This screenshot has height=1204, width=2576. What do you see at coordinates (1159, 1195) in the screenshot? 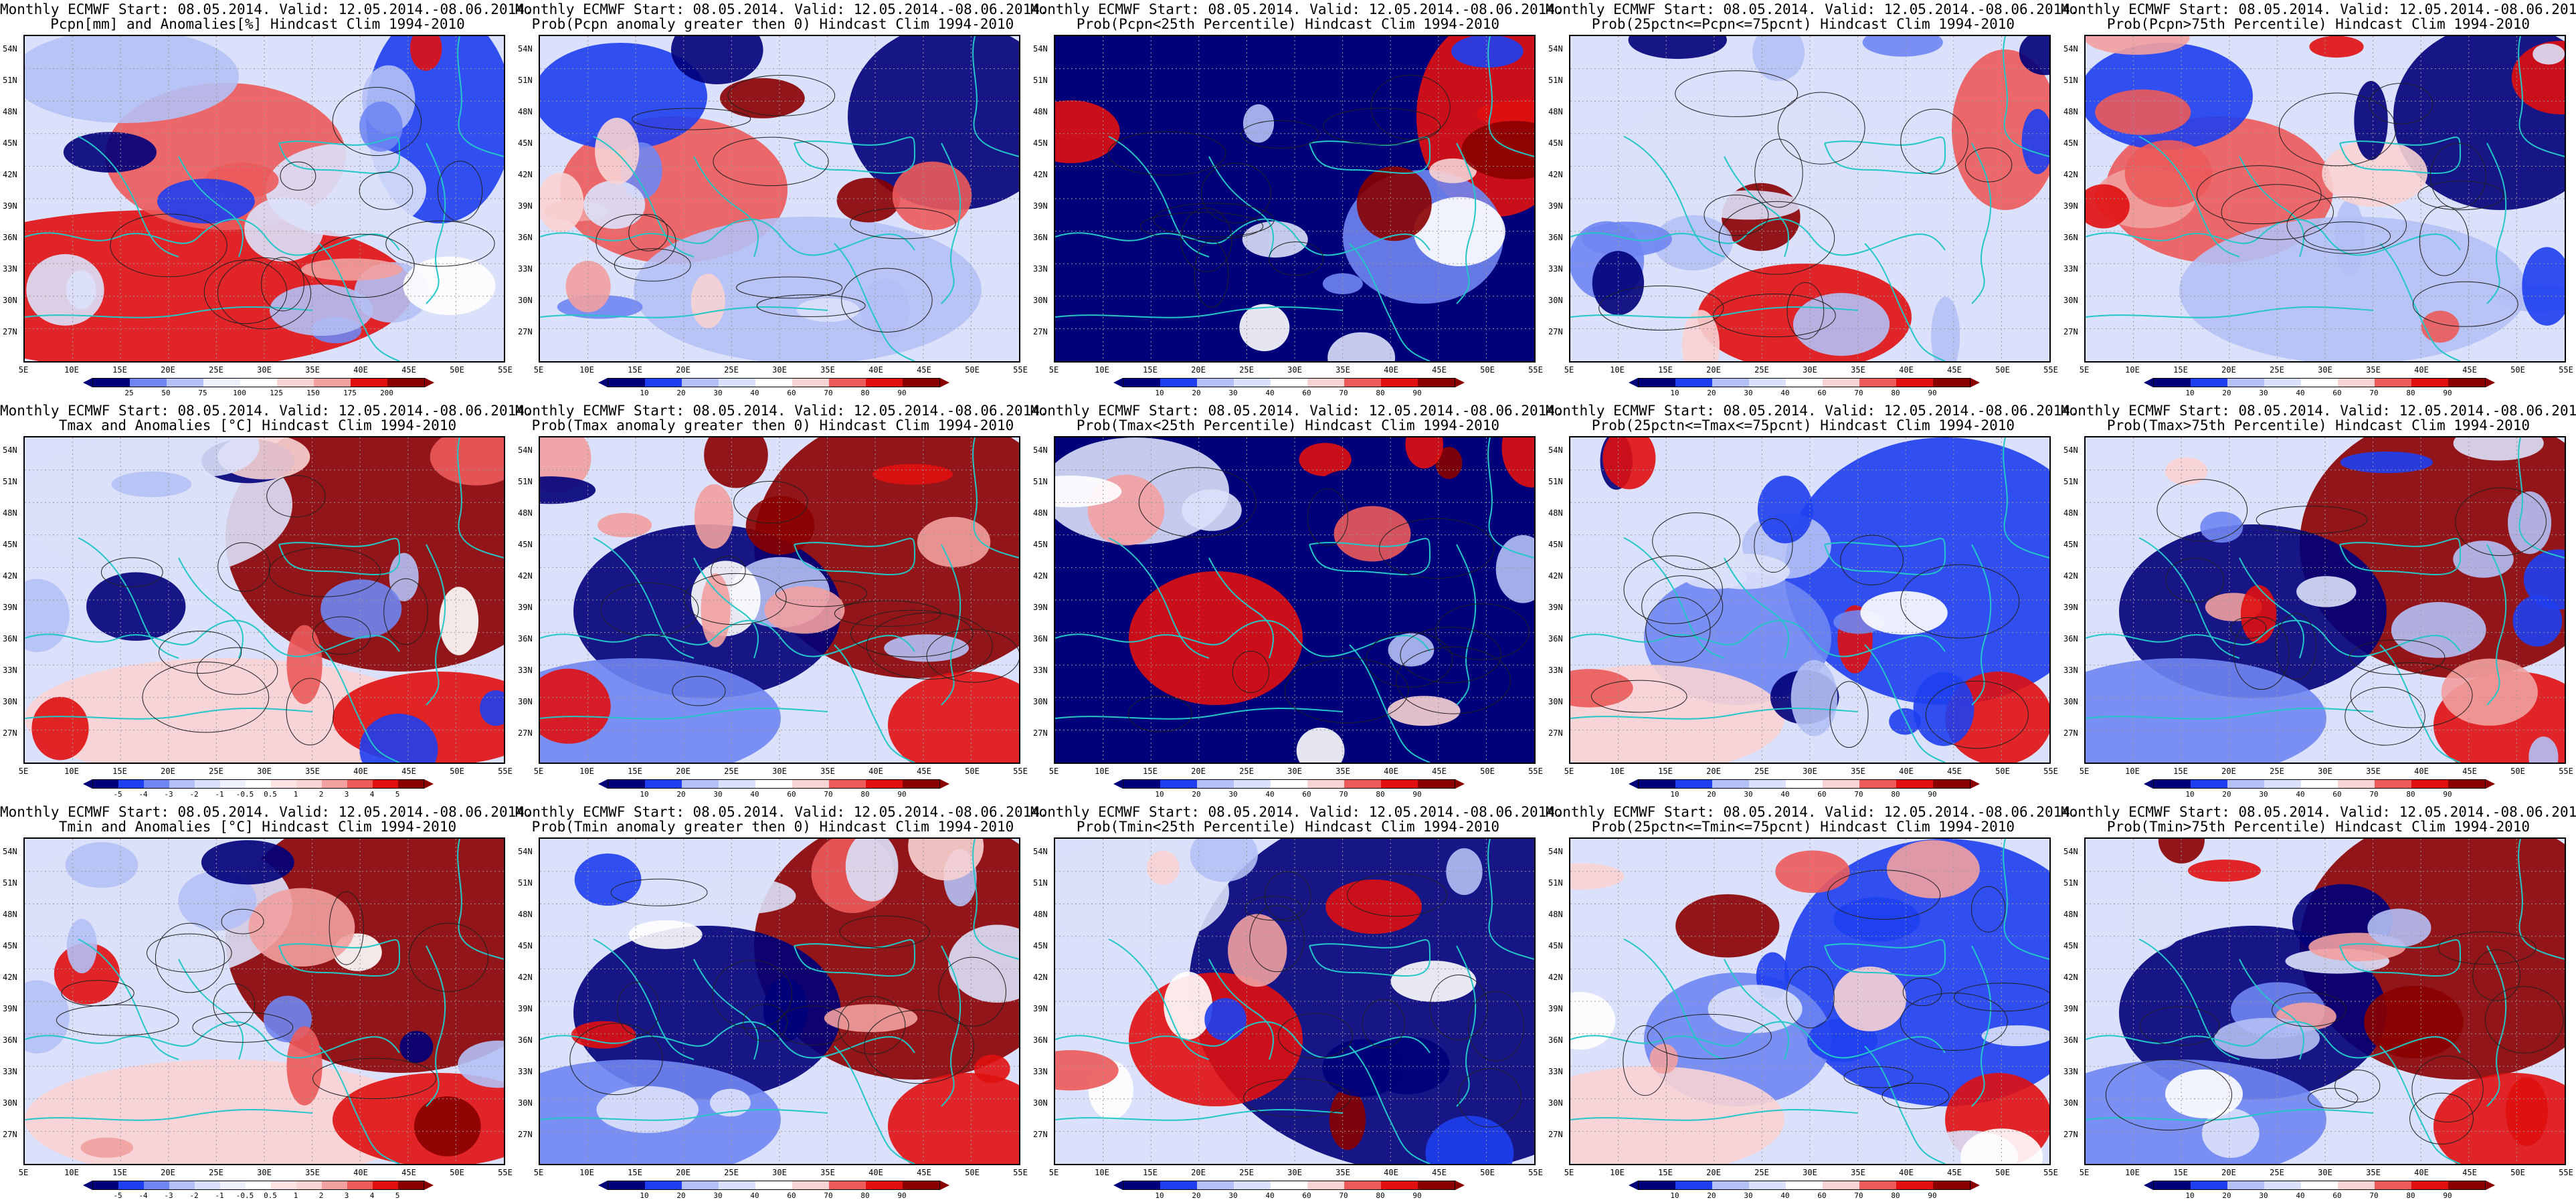
I see `colorbar-tick-label: 10` at bounding box center [1159, 1195].